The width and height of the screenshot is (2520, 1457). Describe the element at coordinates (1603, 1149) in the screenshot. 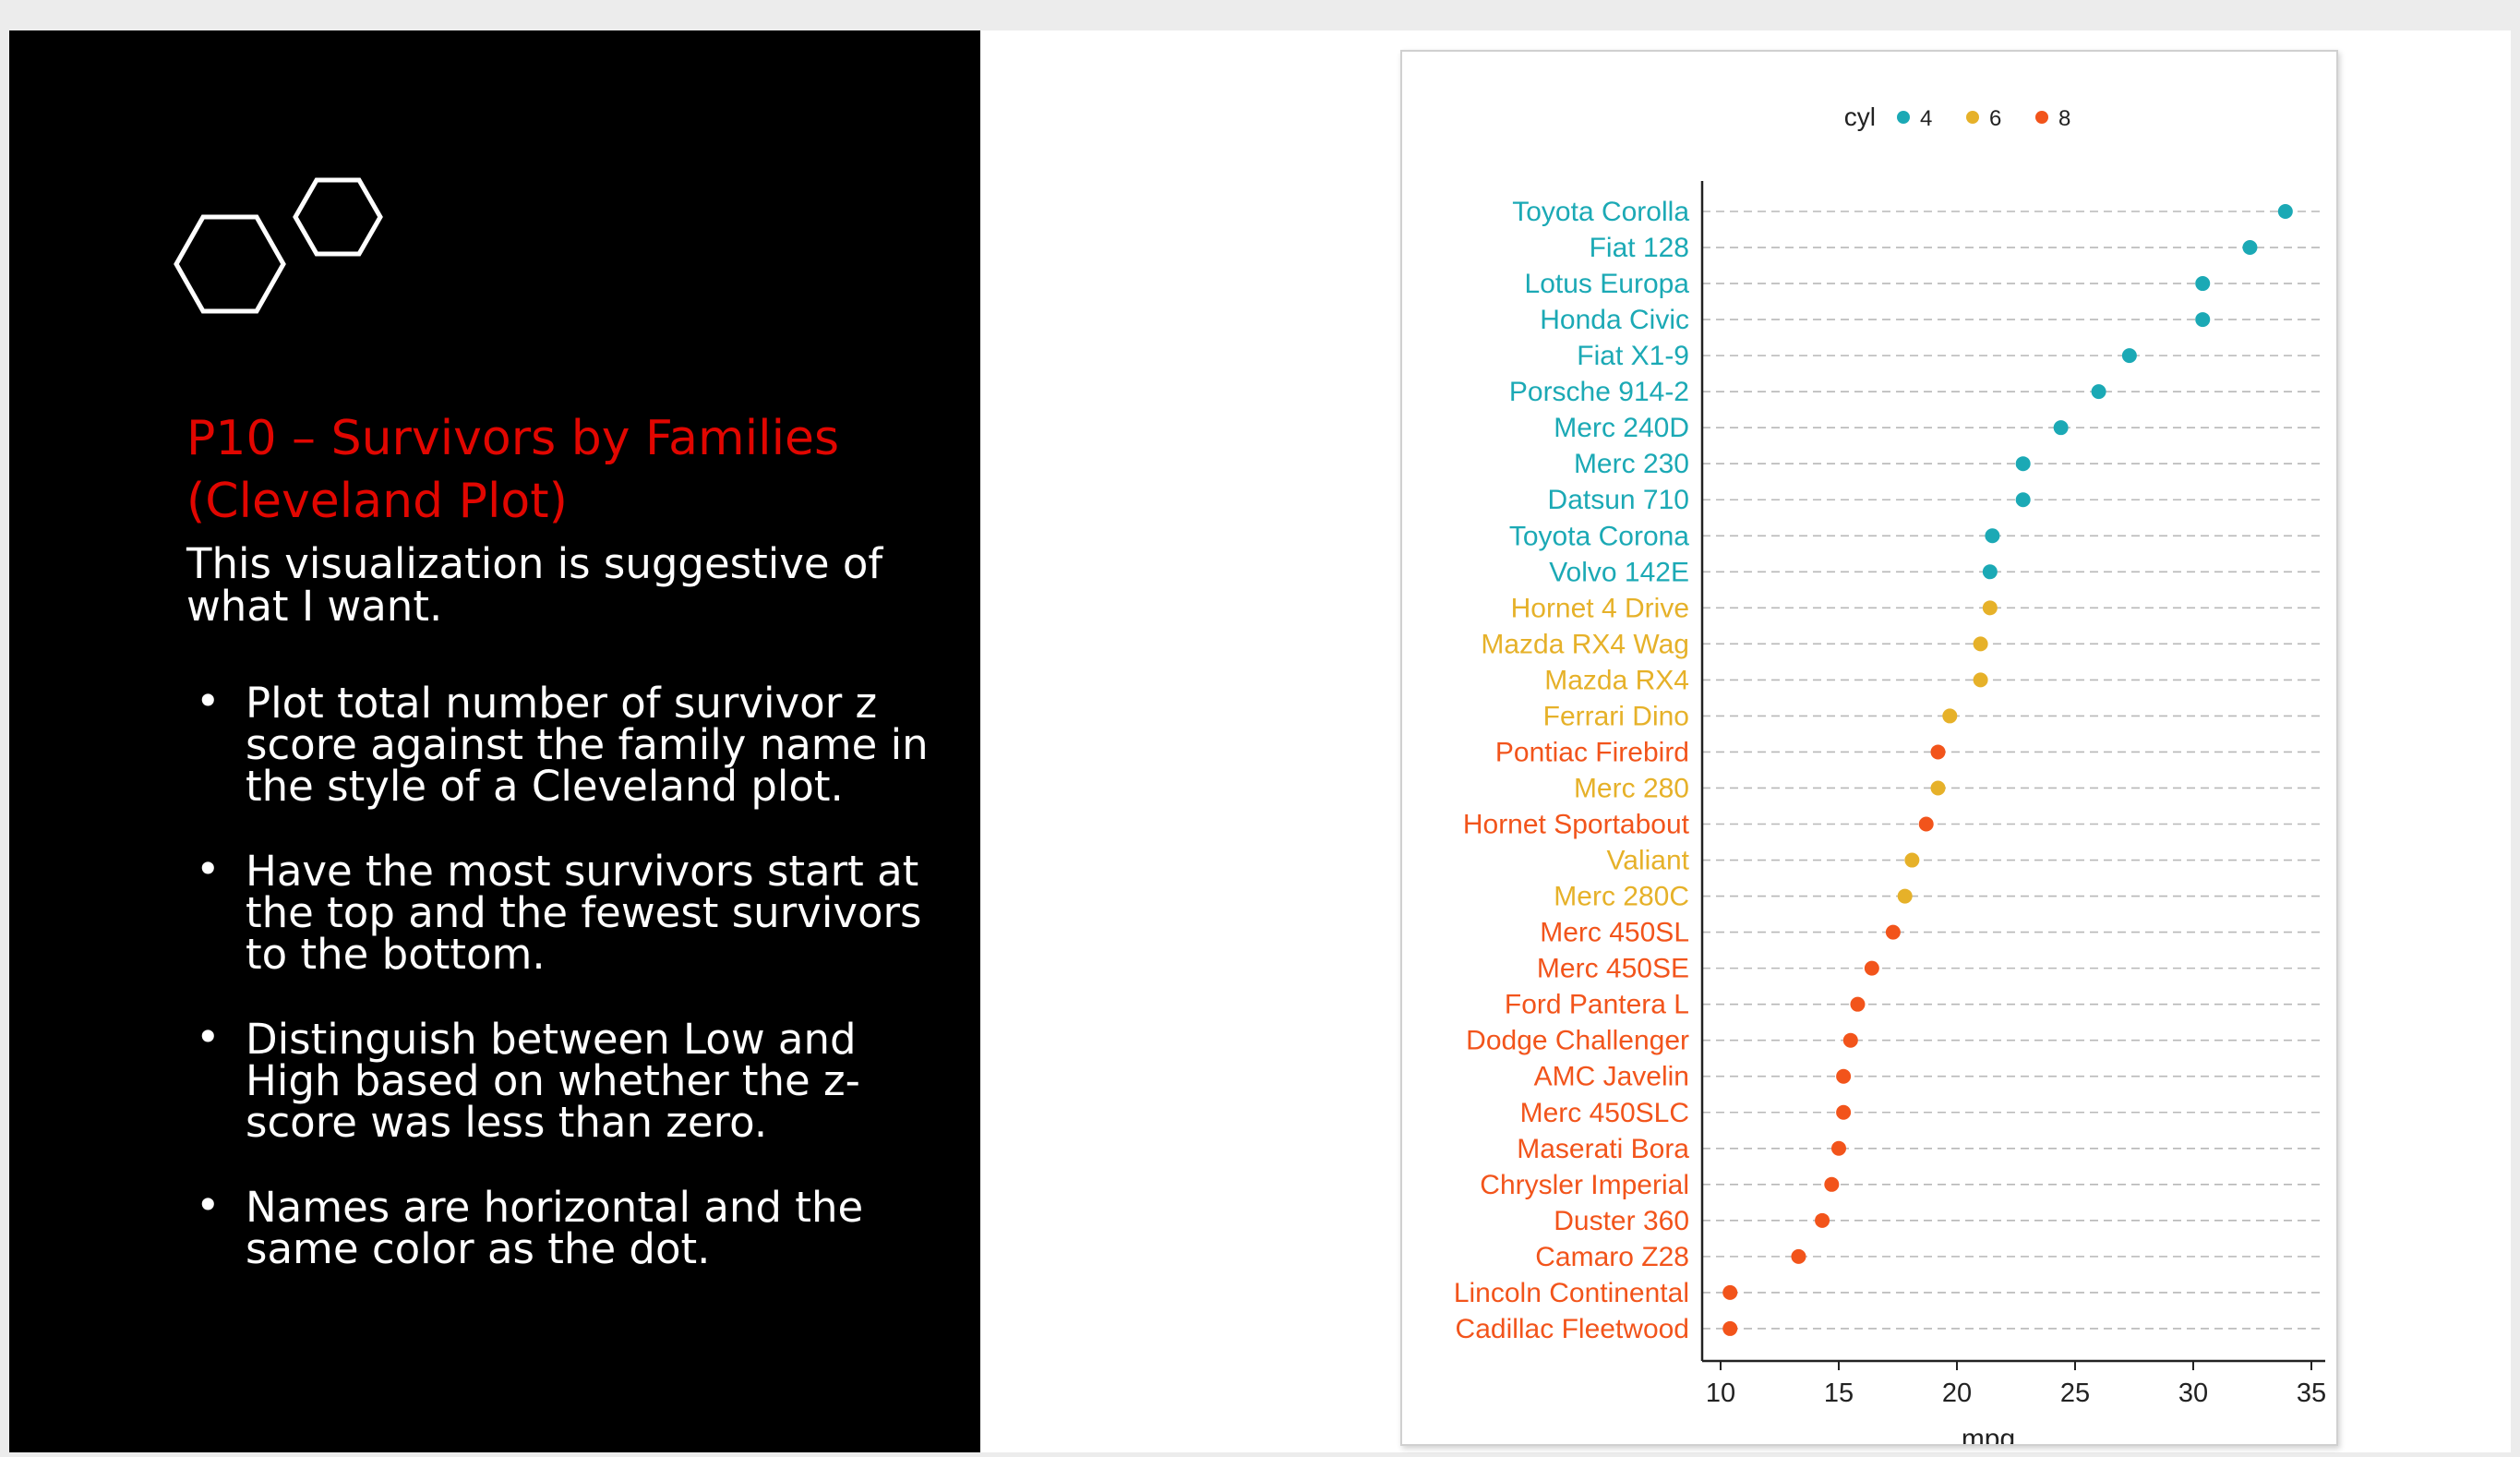

I see `category-label: Maserati Bora` at that location.